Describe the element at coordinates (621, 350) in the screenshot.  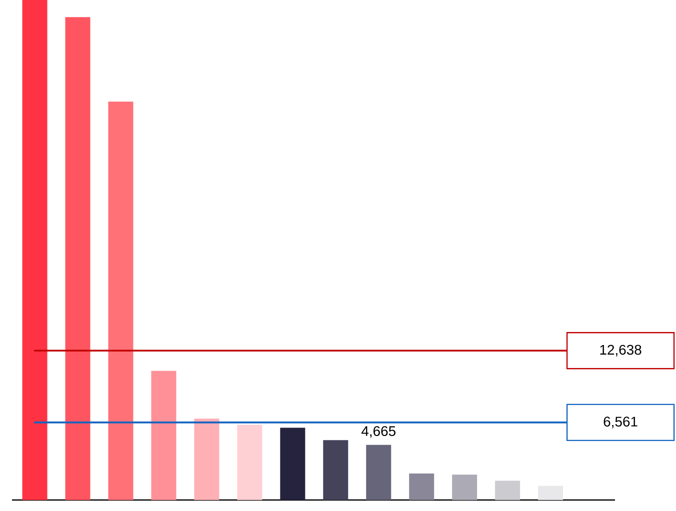
I see `ref-line-label: 12,638` at that location.